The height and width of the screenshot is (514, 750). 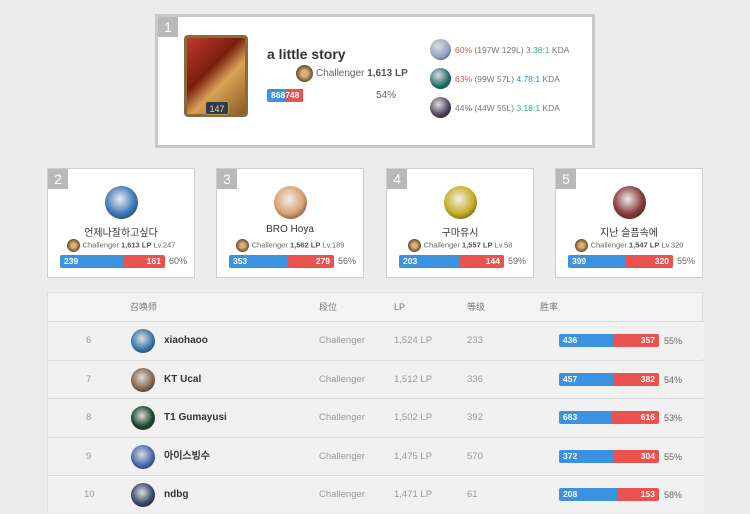 I want to click on tier-info: Challenger 1,613 LP, so click(x=352, y=73).